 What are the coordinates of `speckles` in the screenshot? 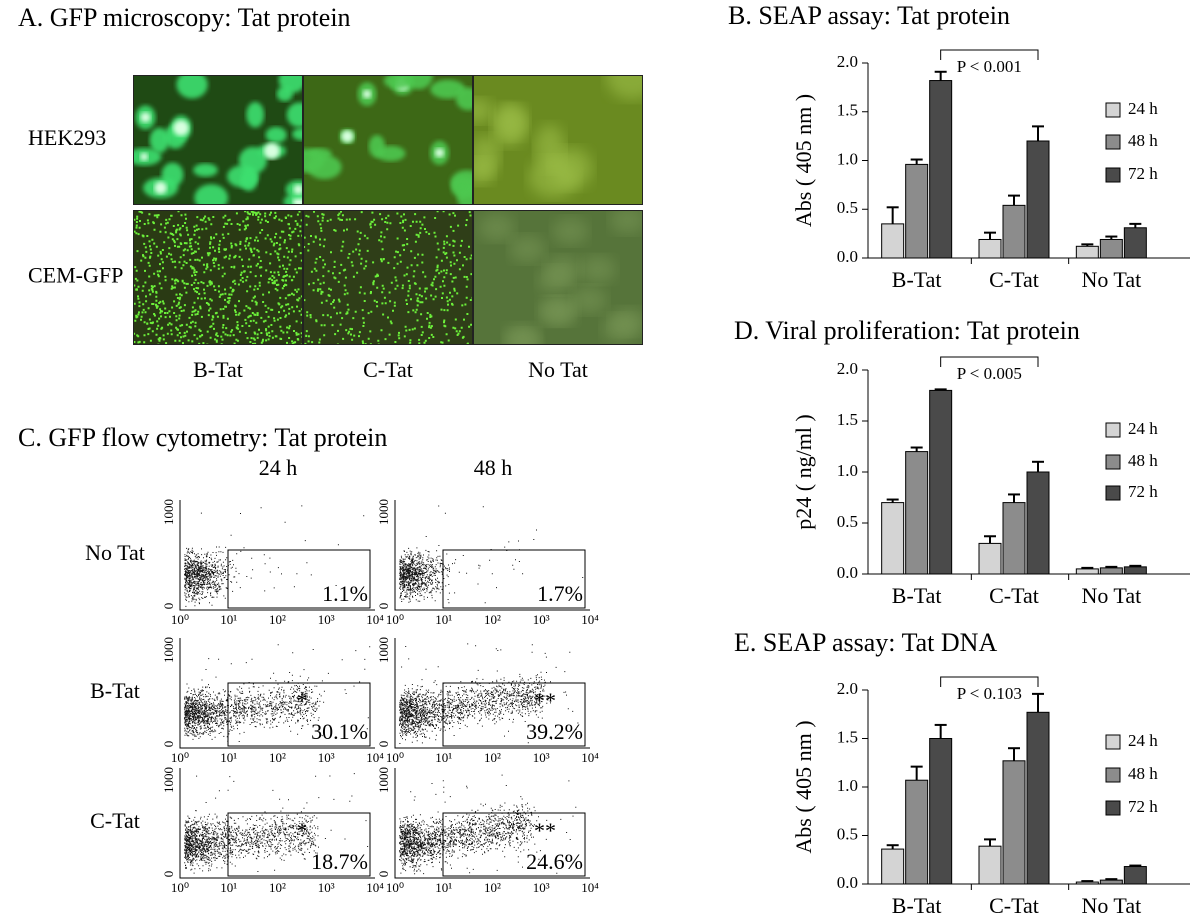 It's located at (388, 277).